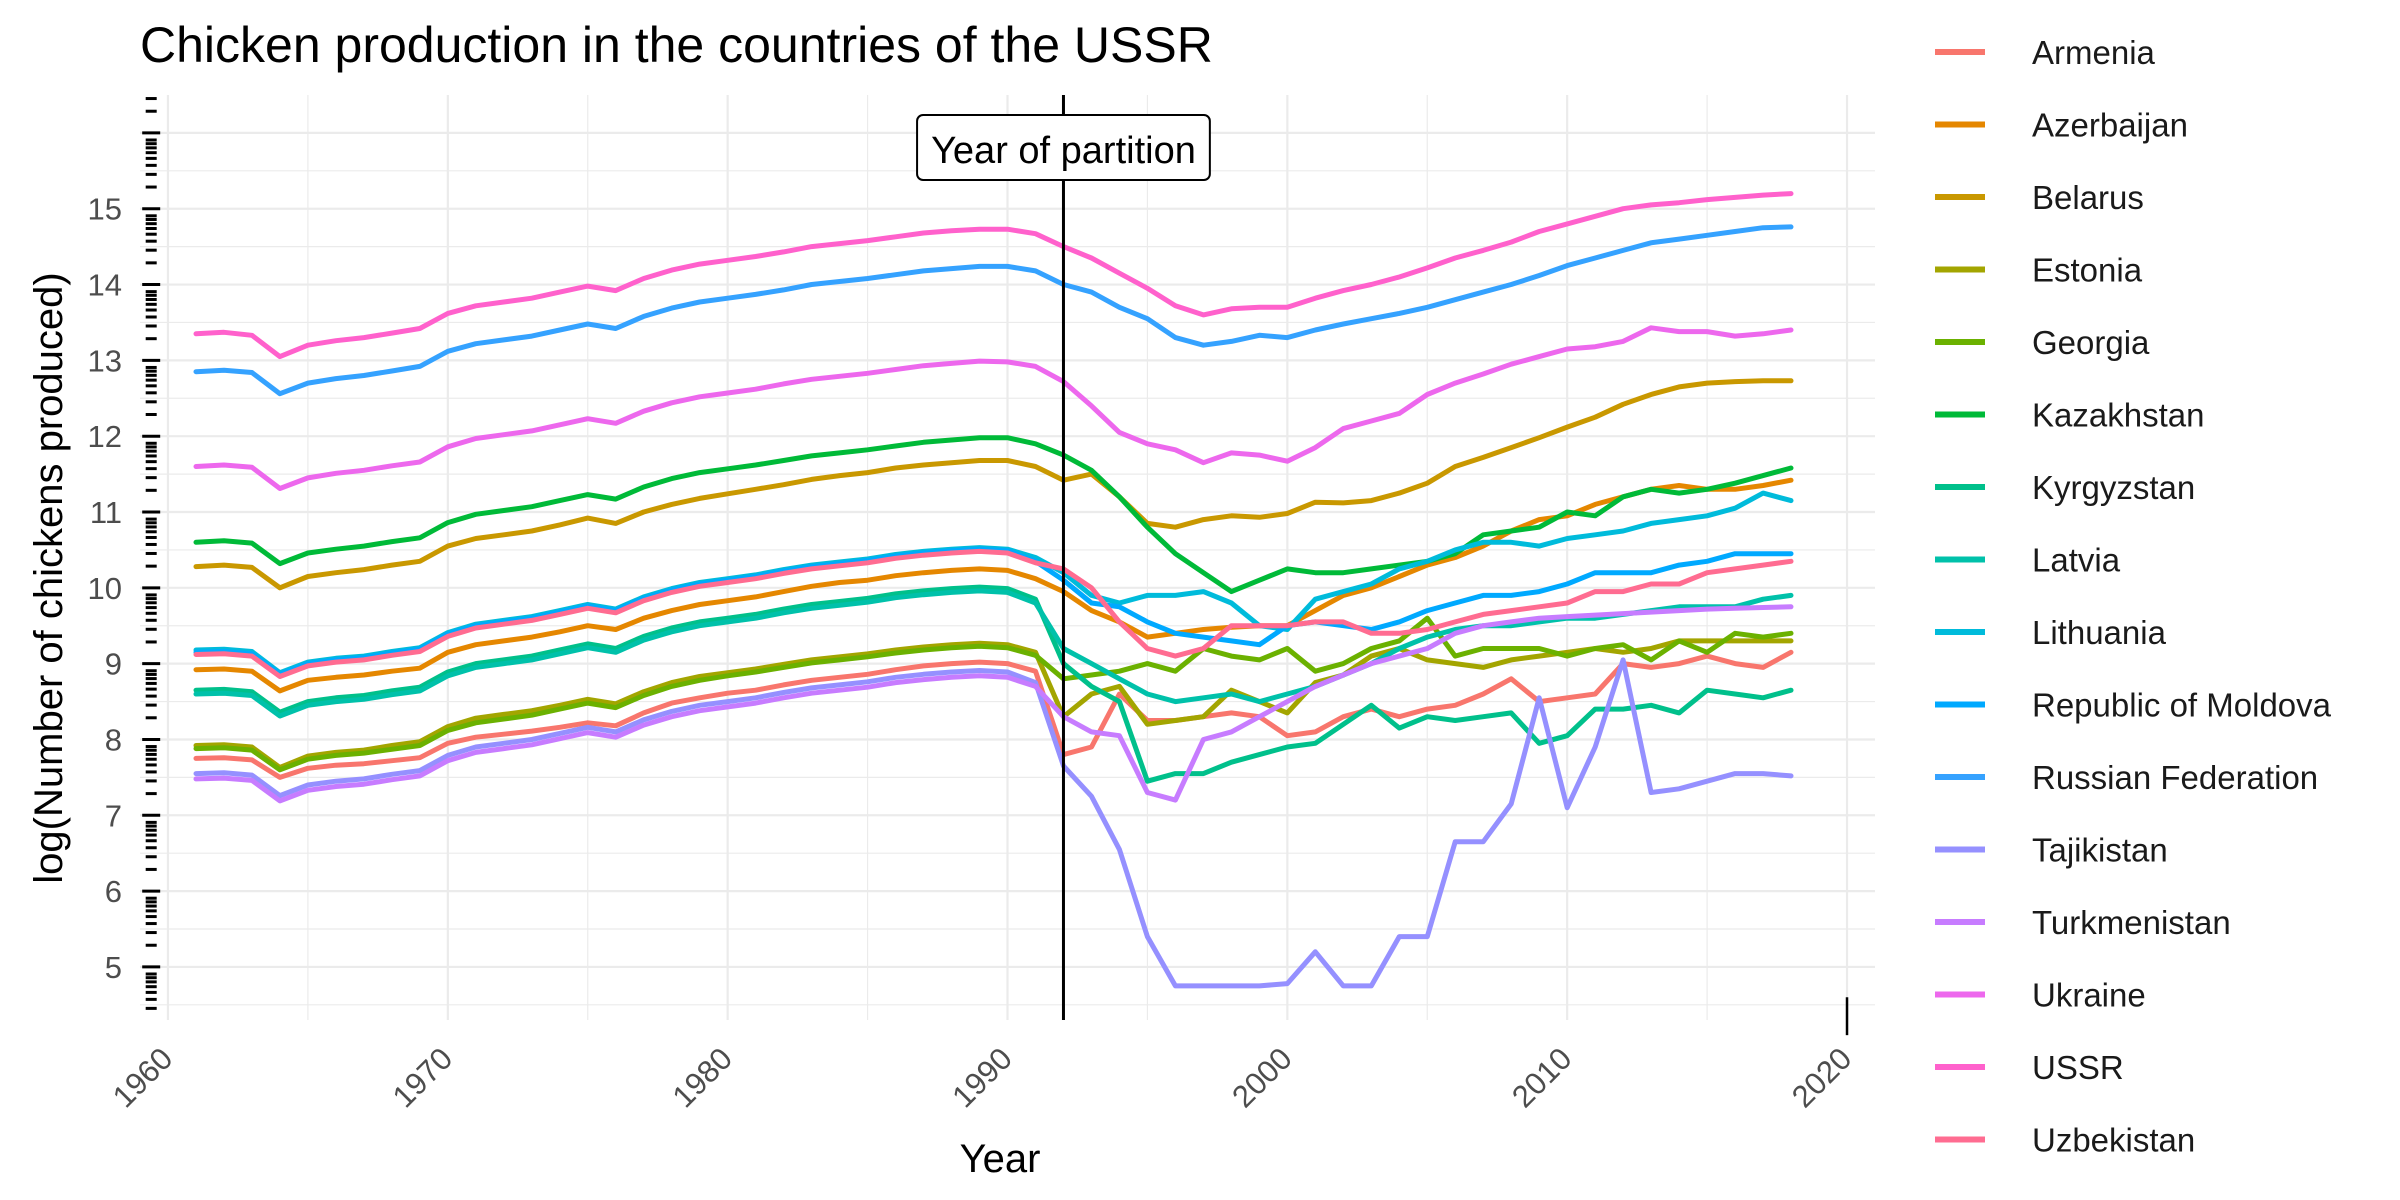  What do you see at coordinates (106, 512) in the screenshot?
I see `y-tick-label: 11` at bounding box center [106, 512].